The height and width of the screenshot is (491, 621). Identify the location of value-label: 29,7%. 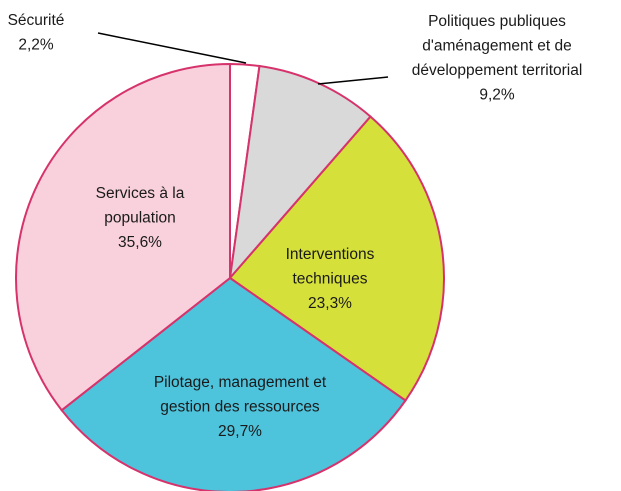
(240, 431).